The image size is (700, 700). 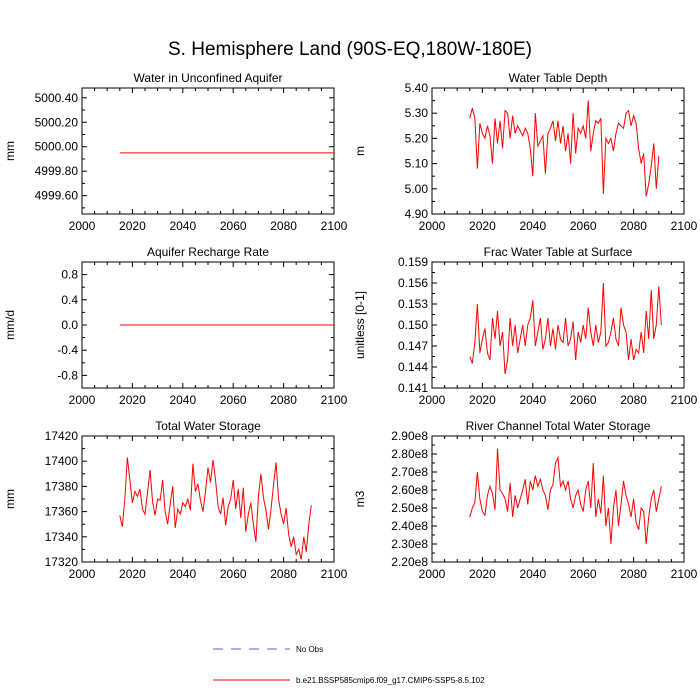 I want to click on figure-title: S. Hemisphere Land (90S-EQ,180W-180E), so click(x=350, y=49).